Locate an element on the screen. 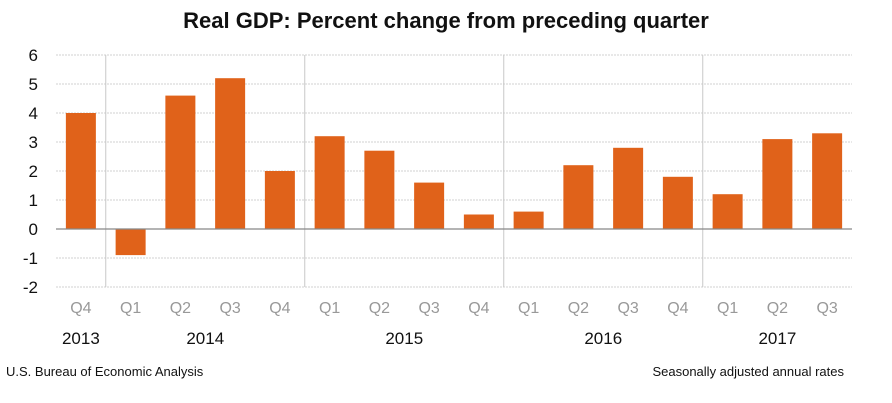 The height and width of the screenshot is (403, 892). y-tick-label: 1 is located at coordinates (33, 200).